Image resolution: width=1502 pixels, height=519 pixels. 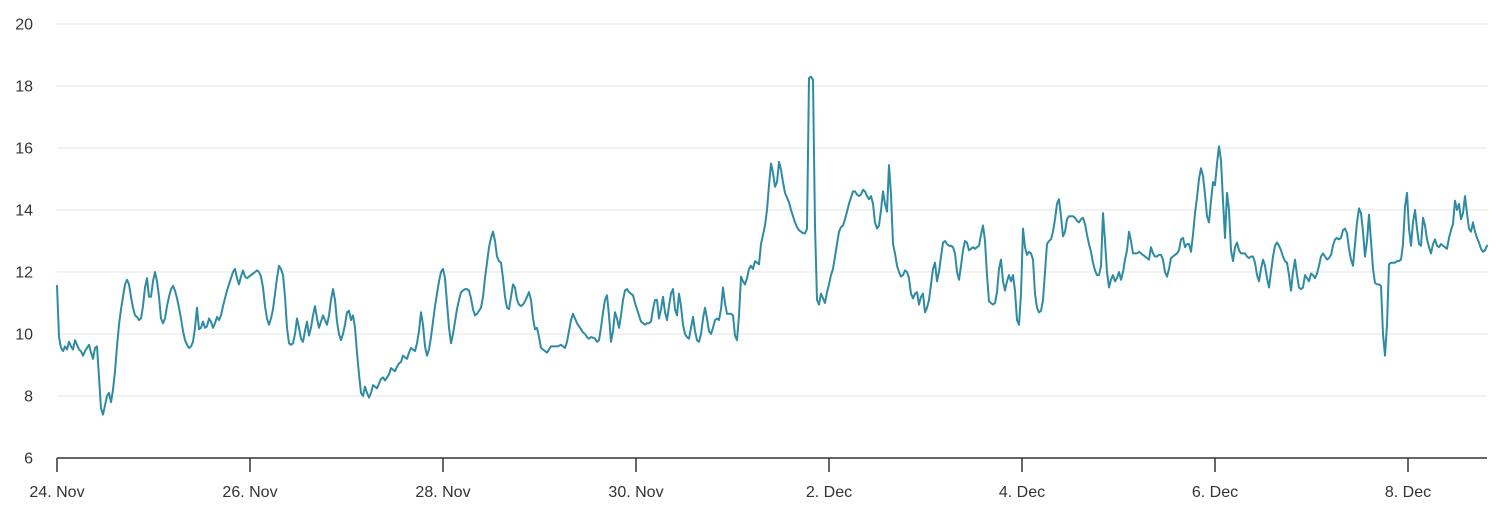 What do you see at coordinates (24, 25) in the screenshot?
I see `y-axis-label: 20` at bounding box center [24, 25].